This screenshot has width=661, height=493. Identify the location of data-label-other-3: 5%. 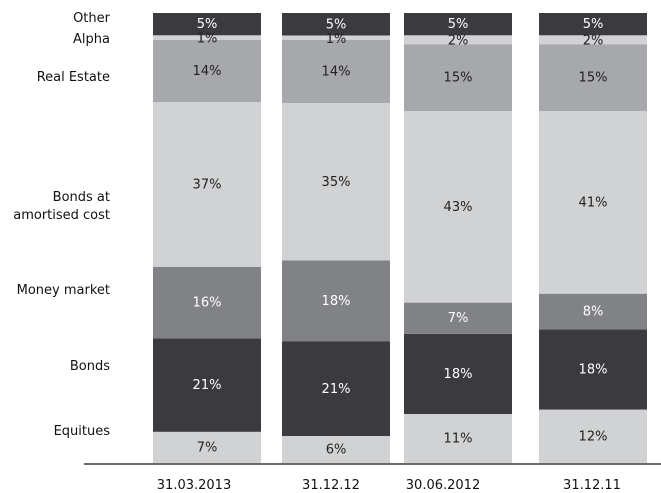
(458, 24).